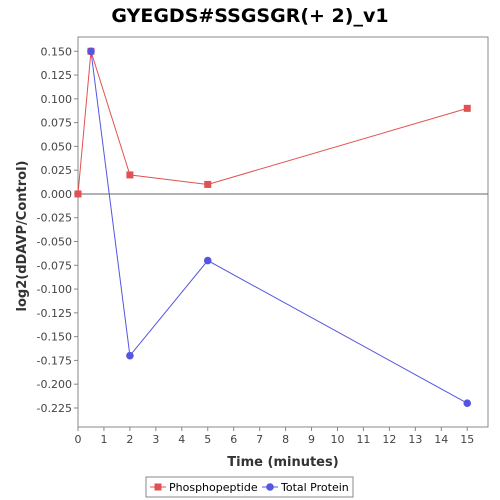 The height and width of the screenshot is (500, 500). I want to click on y-tick-label: 0.100, so click(57, 99).